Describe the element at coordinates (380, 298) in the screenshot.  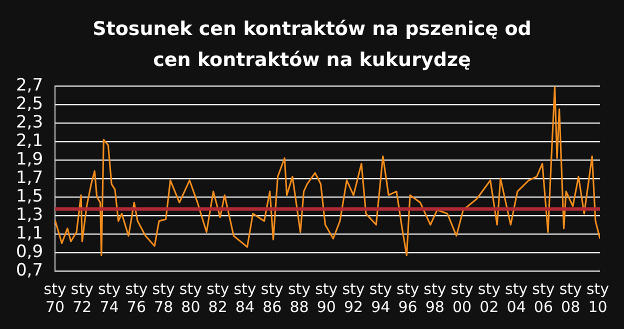
I see `x-tick-label: sty 94` at that location.